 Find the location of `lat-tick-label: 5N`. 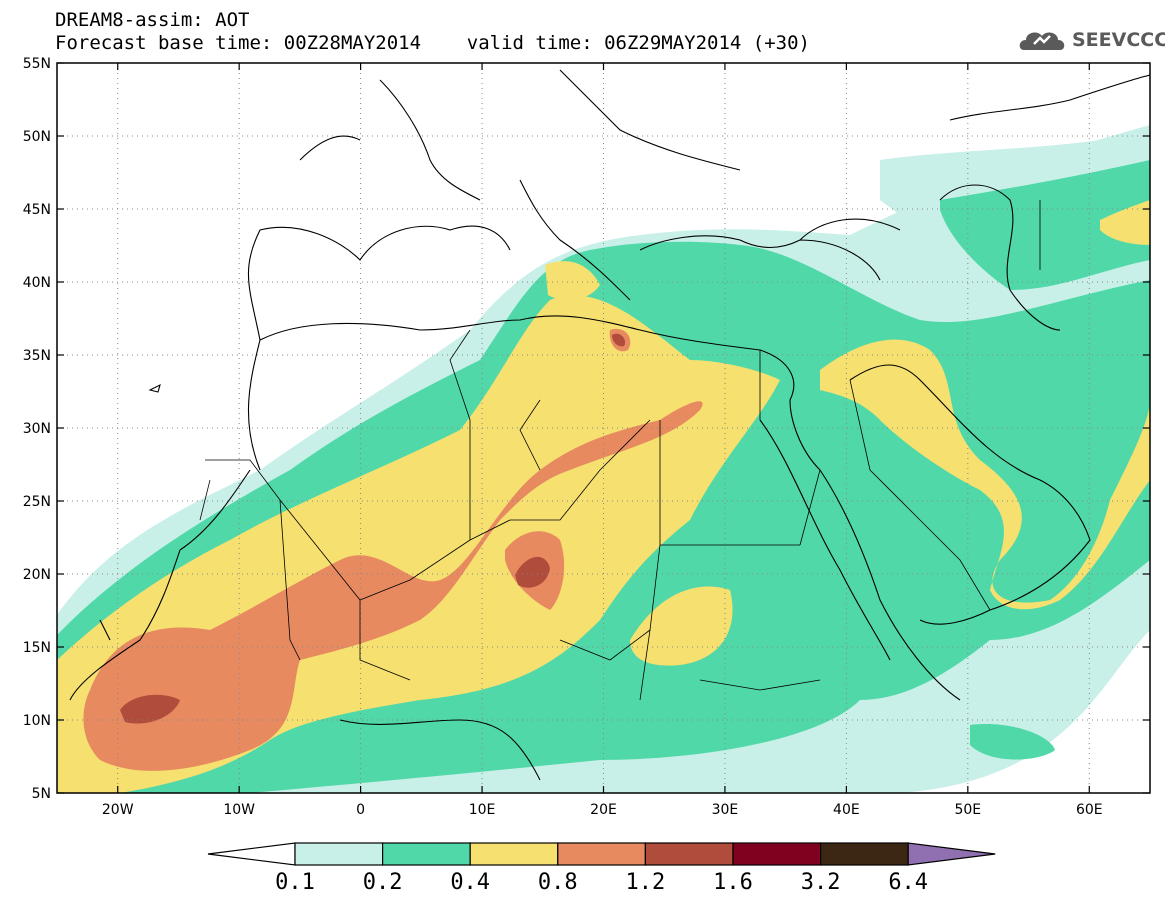

lat-tick-label: 5N is located at coordinates (41, 794).